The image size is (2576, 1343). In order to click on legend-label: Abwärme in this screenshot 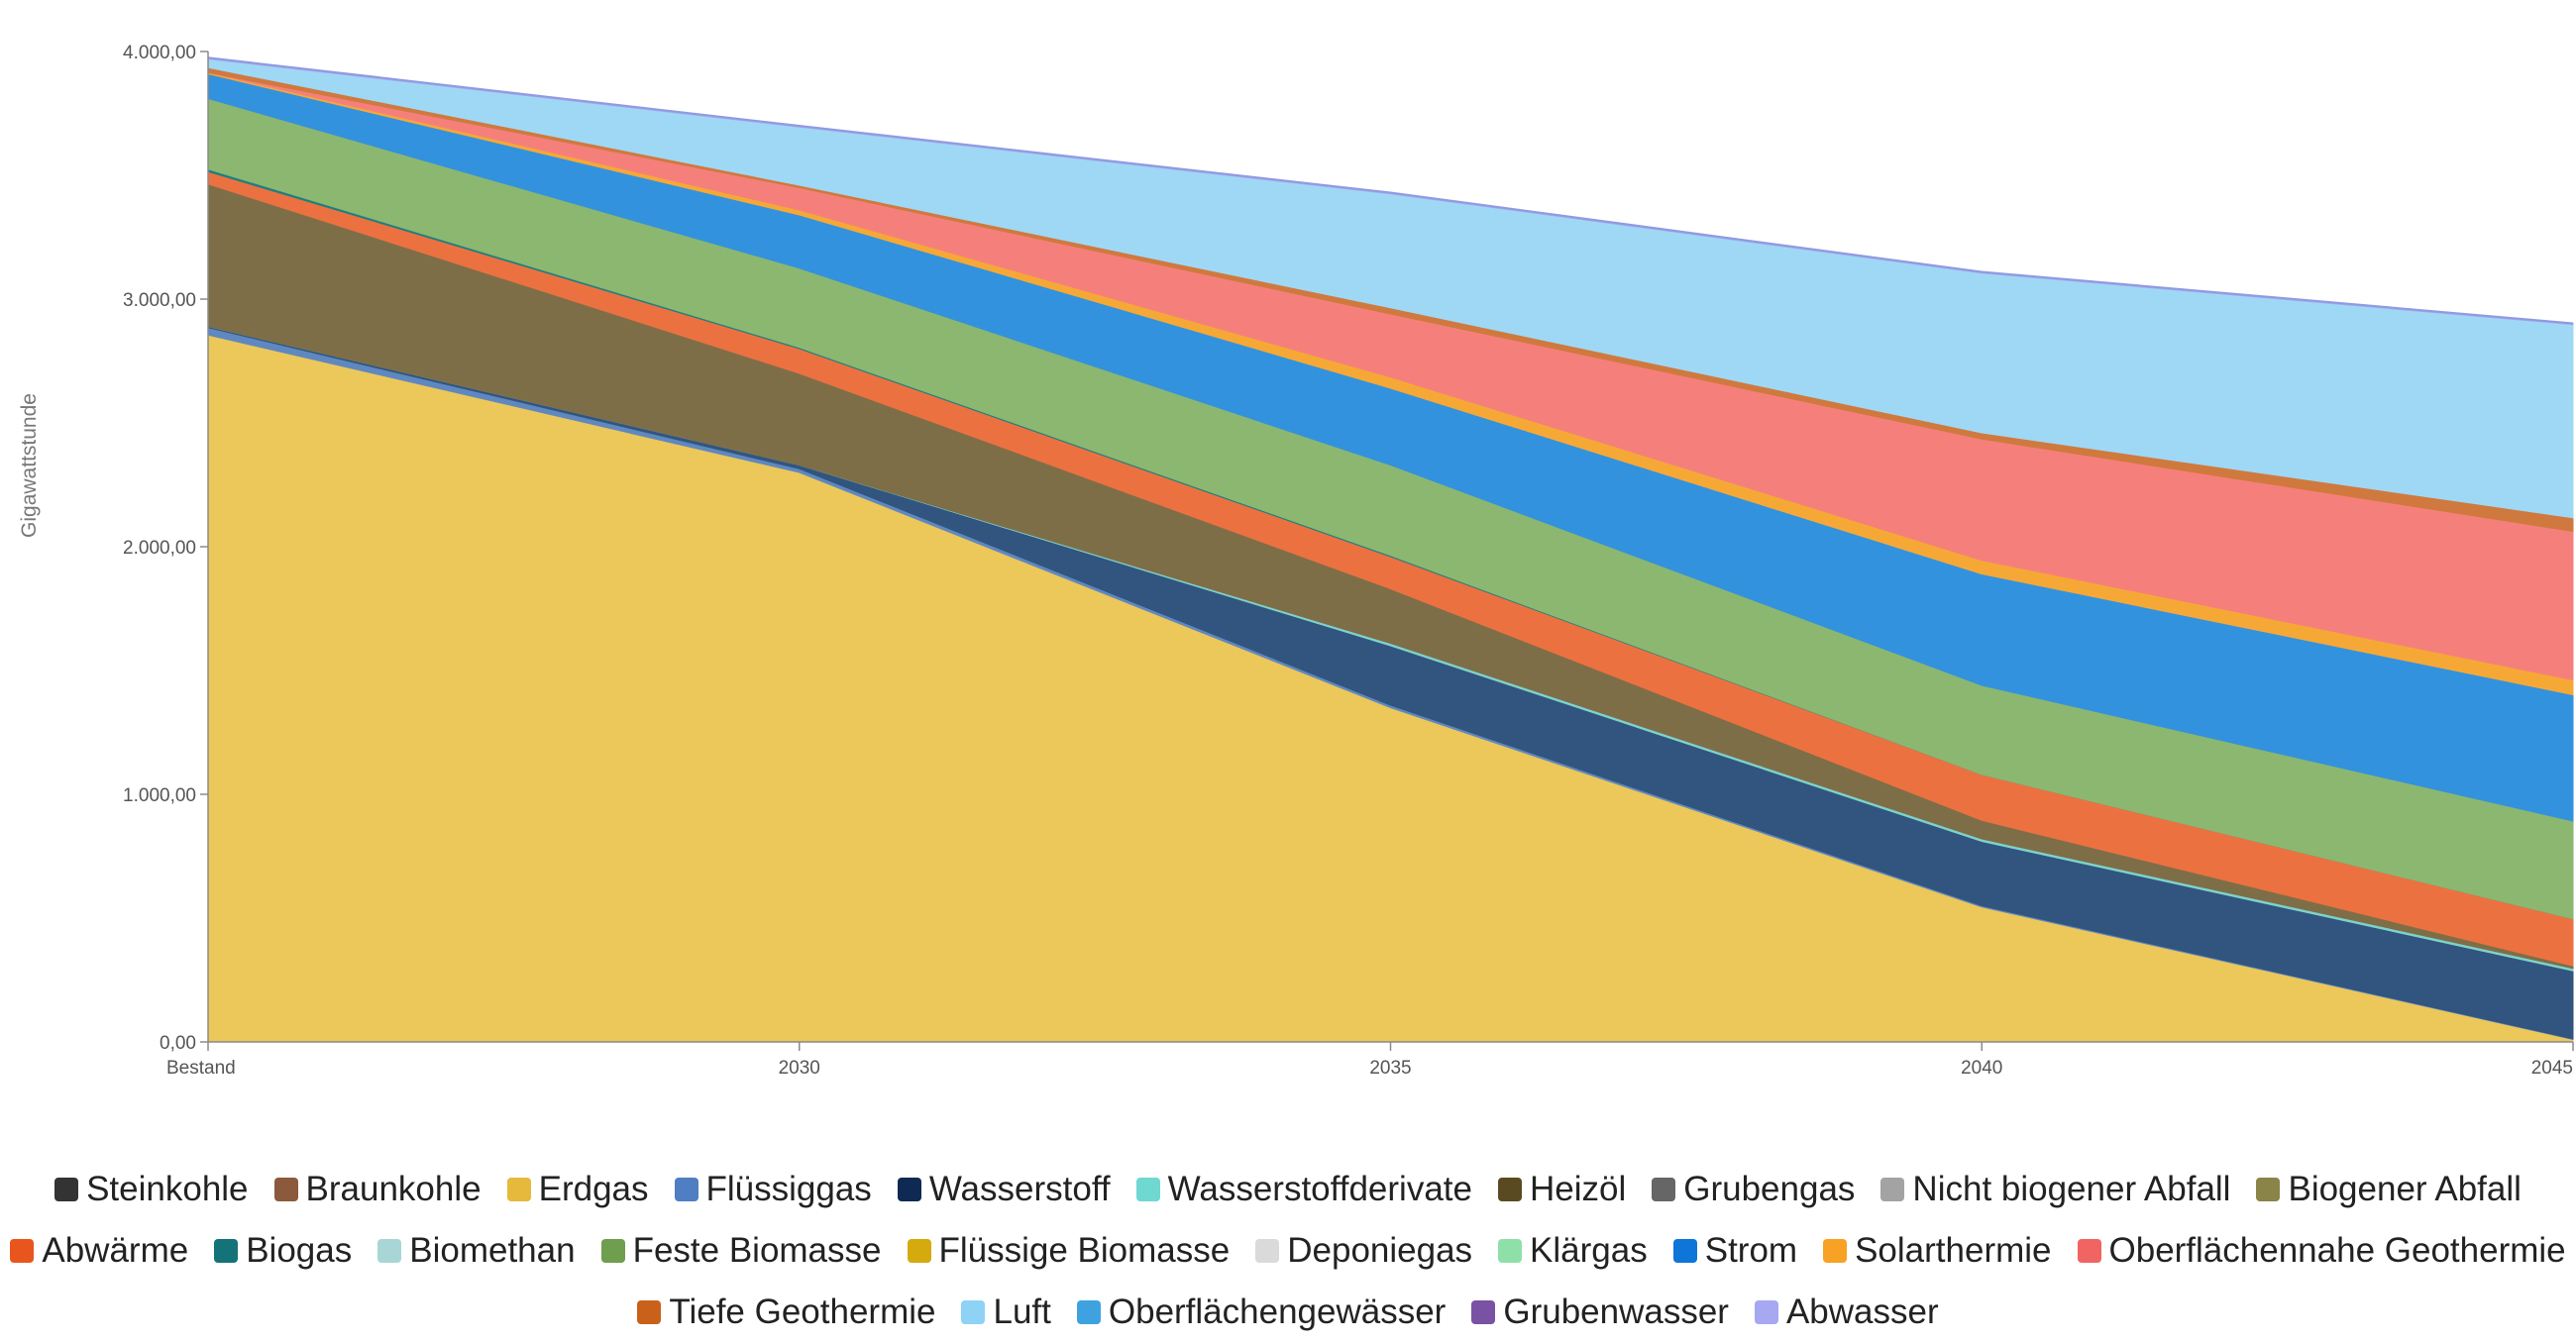, I will do `click(115, 1250)`.